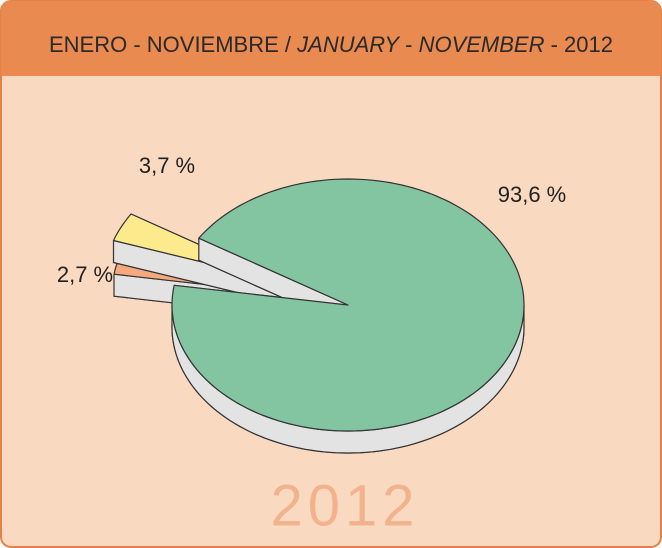 The height and width of the screenshot is (548, 662). What do you see at coordinates (344, 505) in the screenshot?
I see `watermark: 2012` at bounding box center [344, 505].